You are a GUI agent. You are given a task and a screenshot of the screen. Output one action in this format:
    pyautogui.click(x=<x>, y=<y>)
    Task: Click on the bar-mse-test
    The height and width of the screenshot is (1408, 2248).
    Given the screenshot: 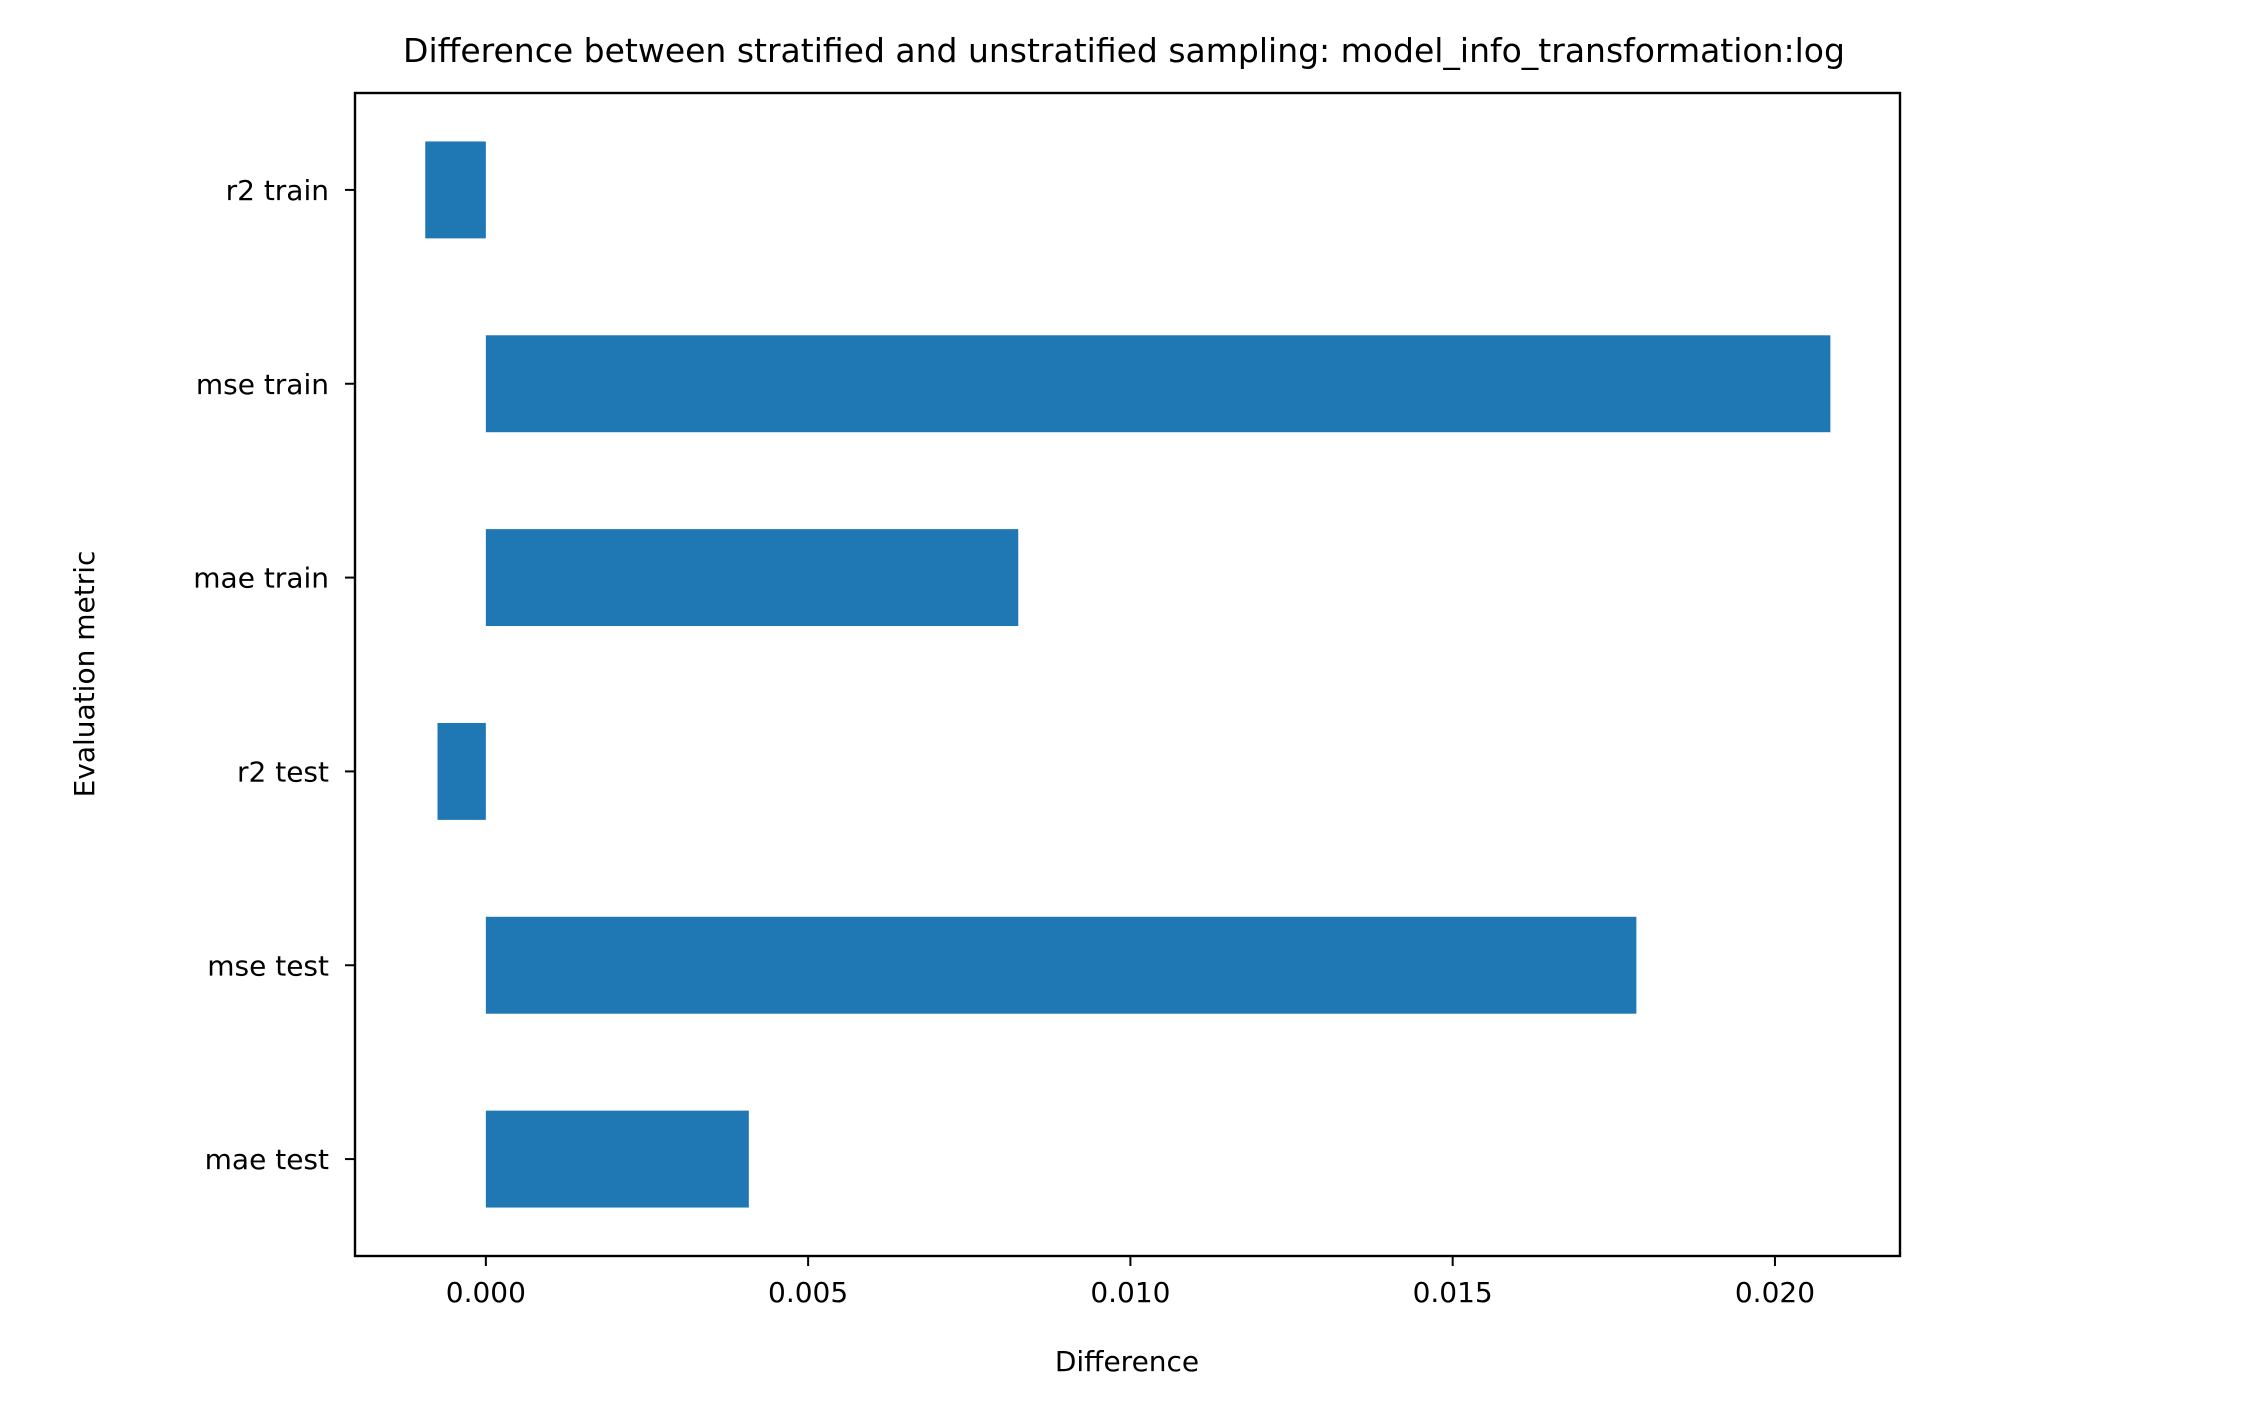 What is the action you would take?
    pyautogui.click(x=1061, y=965)
    